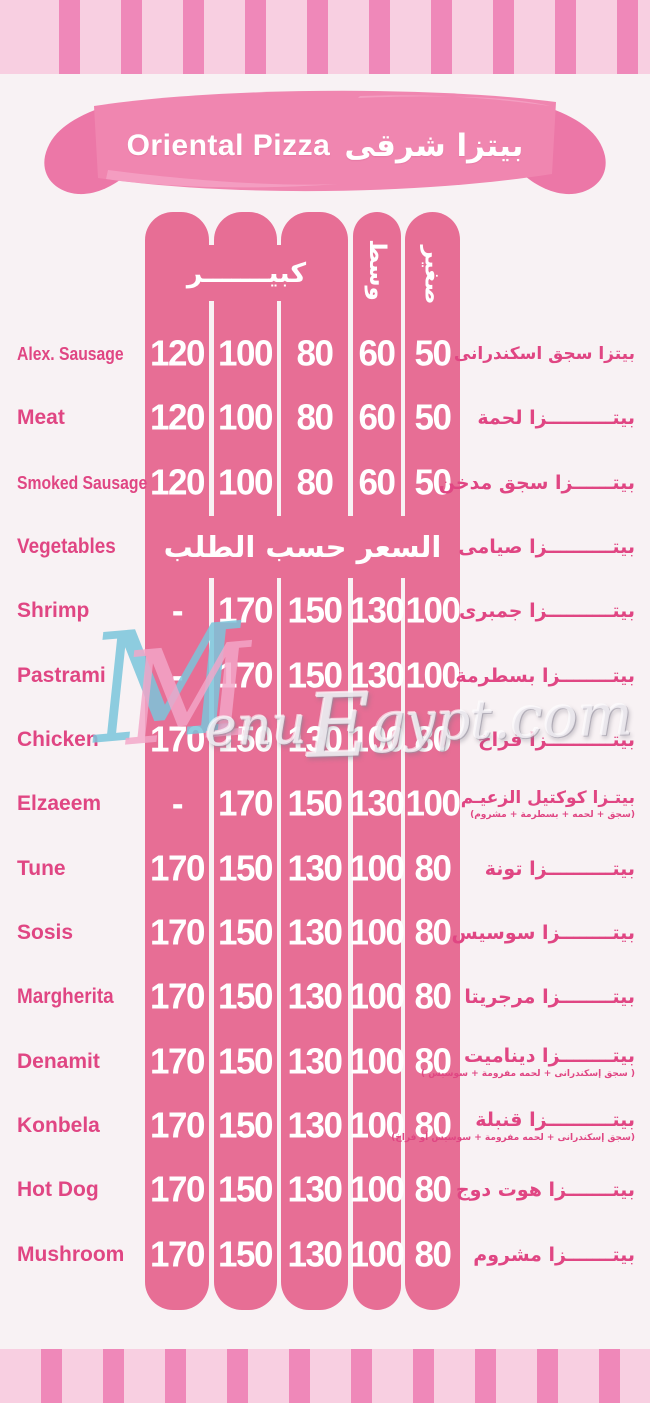 This screenshot has width=650, height=1403. I want to click on bottom-stripe-border, so click(325, 1376).